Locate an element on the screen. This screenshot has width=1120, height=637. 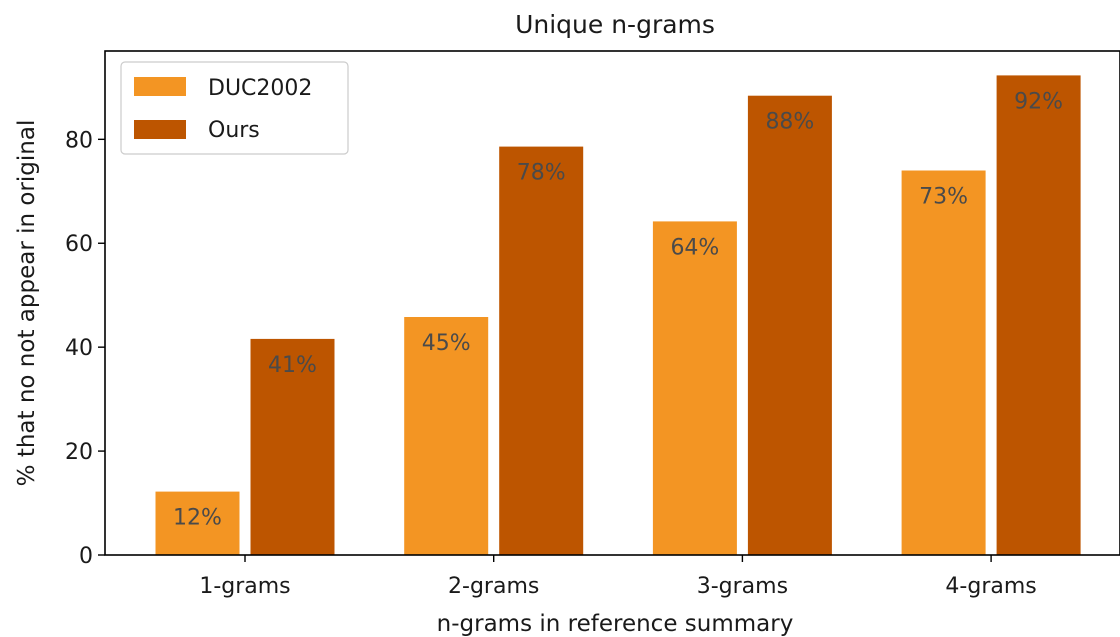
legend-label-ours: Ours is located at coordinates (234, 130).